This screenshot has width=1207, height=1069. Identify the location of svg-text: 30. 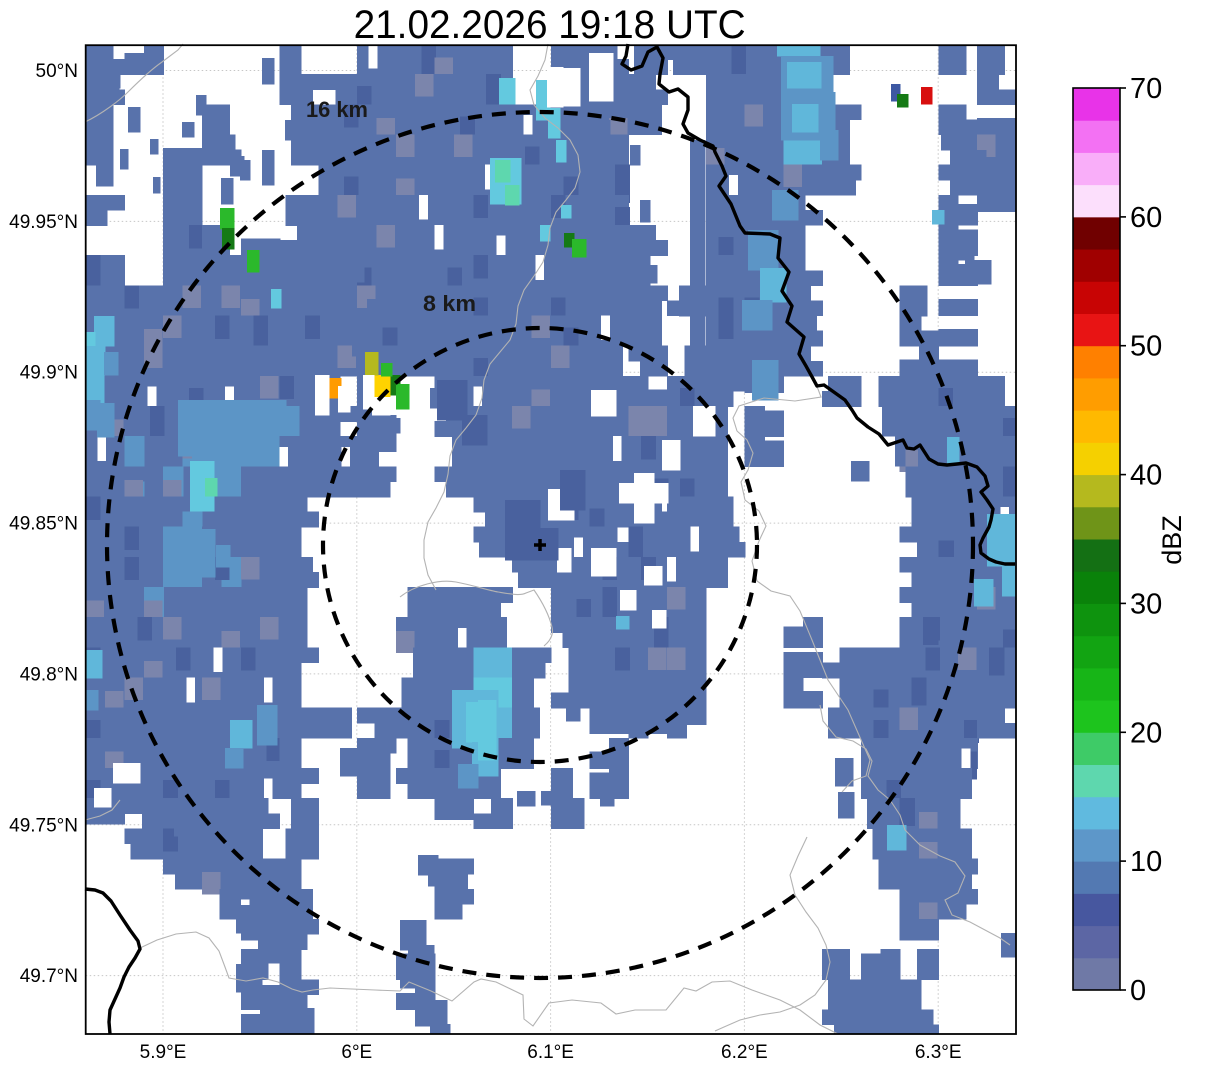
(1146, 604).